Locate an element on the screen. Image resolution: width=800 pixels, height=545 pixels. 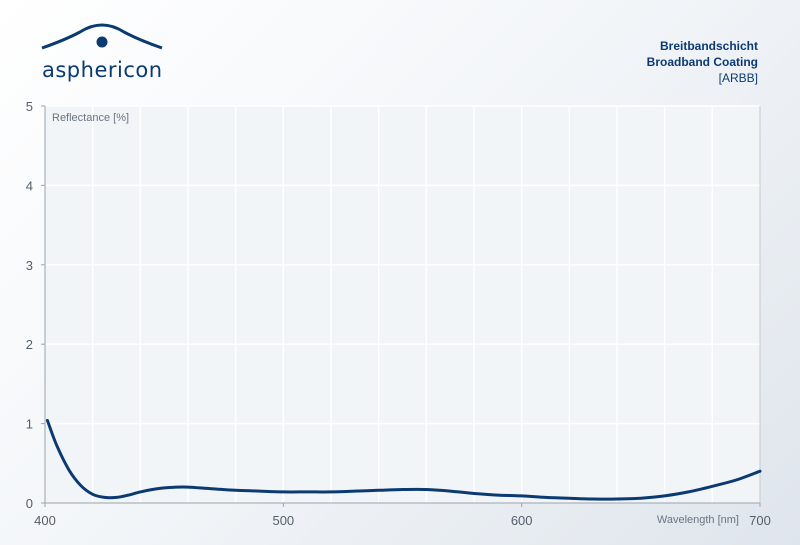
brand-name: asphericon is located at coordinates (102, 70).